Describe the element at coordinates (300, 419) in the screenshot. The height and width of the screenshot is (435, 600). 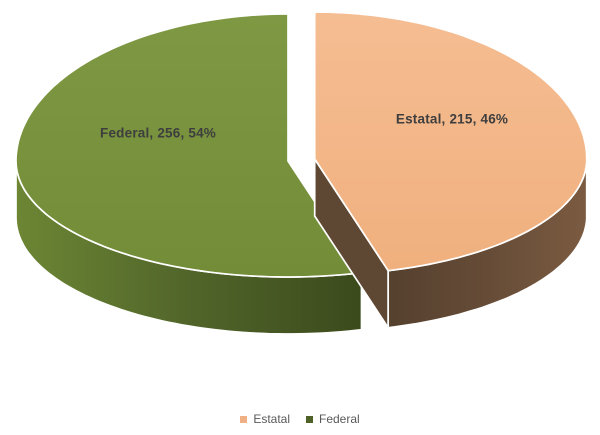
I see `chart-legend: Estatal Federal` at that location.